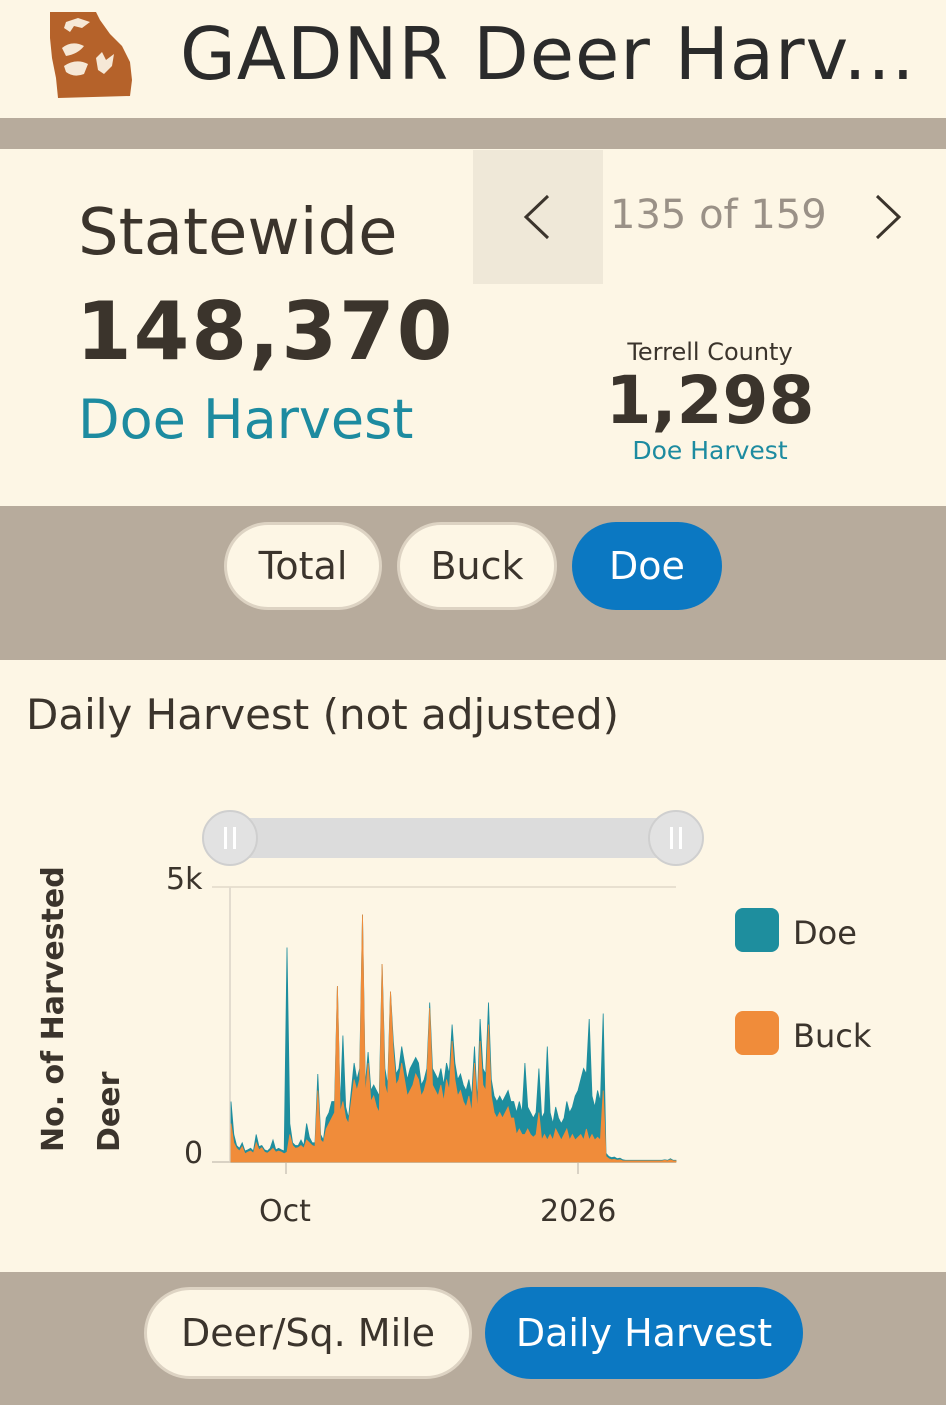  Describe the element at coordinates (238, 233) in the screenshot. I see `region-label: Statewide` at that location.